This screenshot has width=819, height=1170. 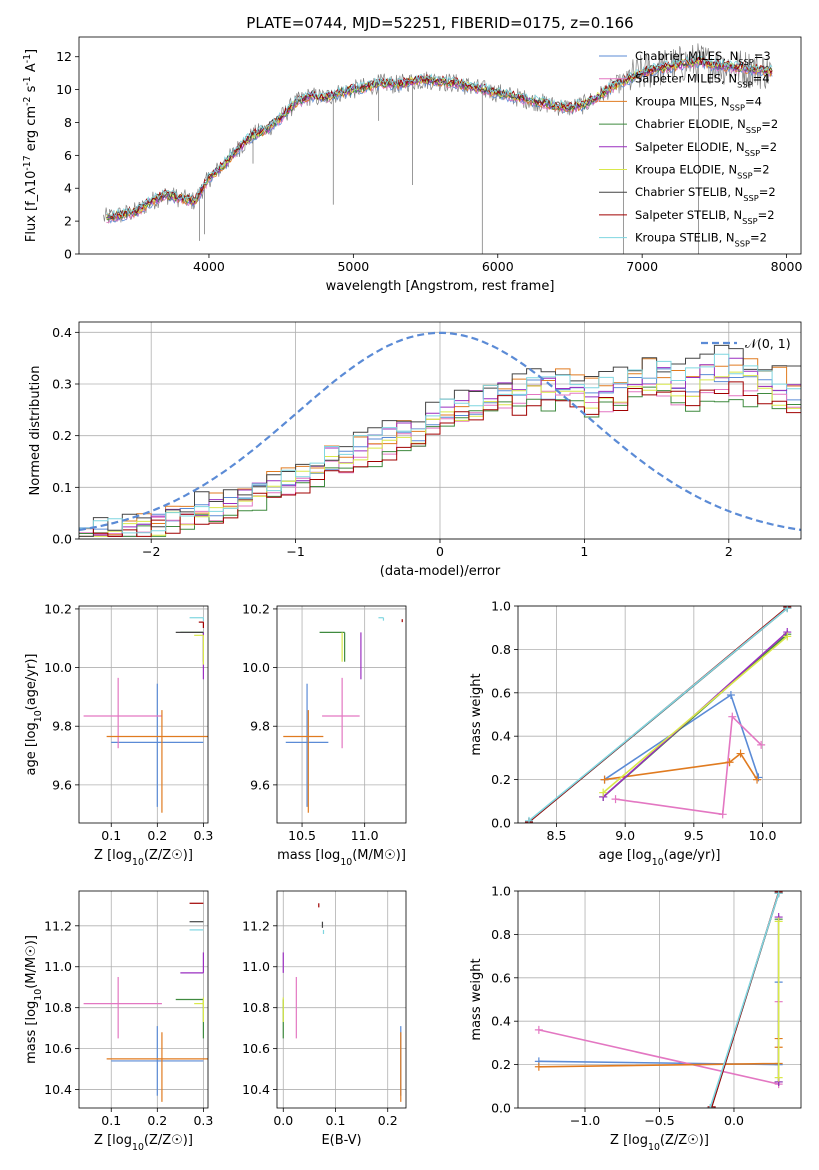 I want to click on y-axis-label: age [log10(age/yr)], so click(x=34, y=715).